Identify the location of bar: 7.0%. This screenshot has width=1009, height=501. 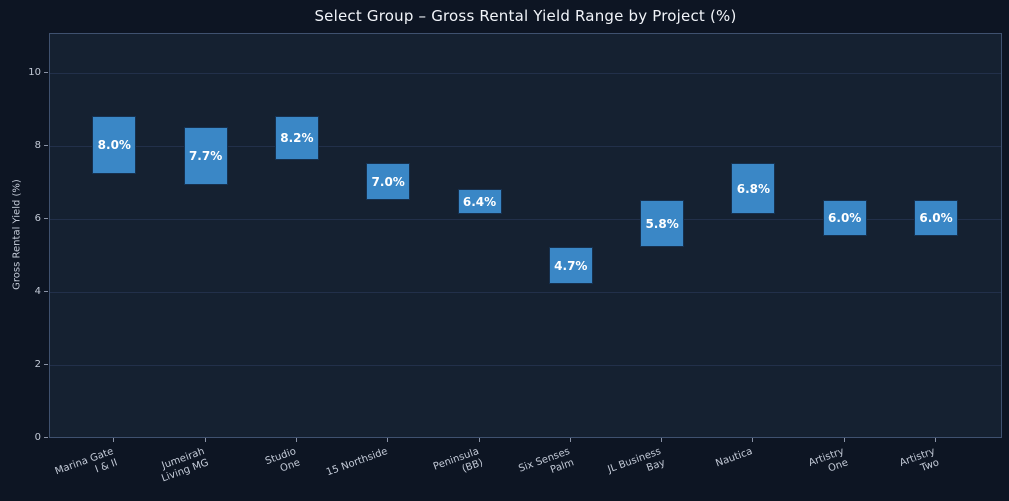
(388, 181).